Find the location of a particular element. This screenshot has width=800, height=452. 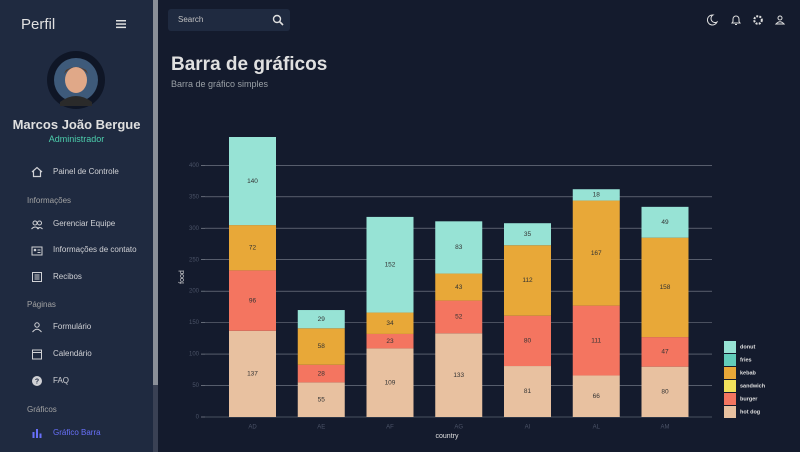

nav-item: Gerenciar Equipe is located at coordinates (84, 223).